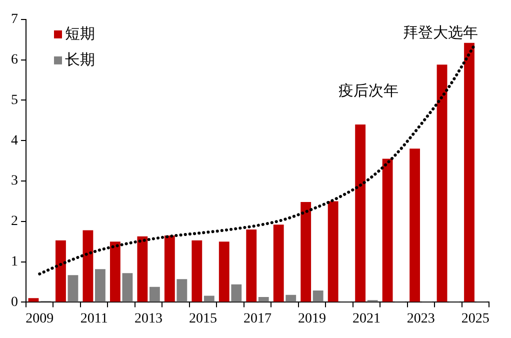 Image resolution: width=511 pixels, height=338 pixels. I want to click on x-tick-label: 2013, so click(148, 318).